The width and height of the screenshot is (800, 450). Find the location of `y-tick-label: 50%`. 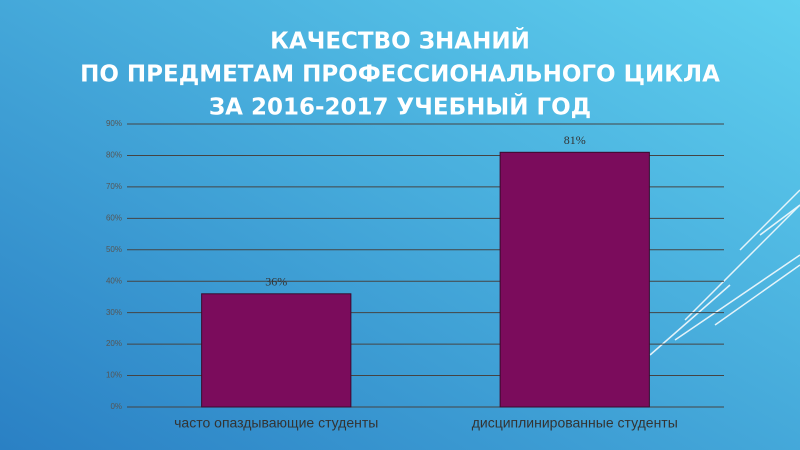

y-tick-label: 50% is located at coordinates (114, 249).